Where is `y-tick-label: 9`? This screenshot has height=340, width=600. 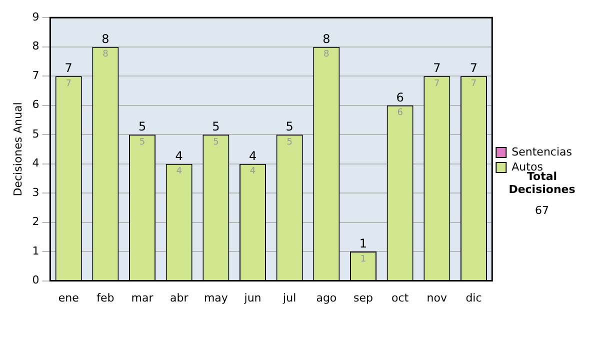
y-tick-label: 9 is located at coordinates (36, 17).